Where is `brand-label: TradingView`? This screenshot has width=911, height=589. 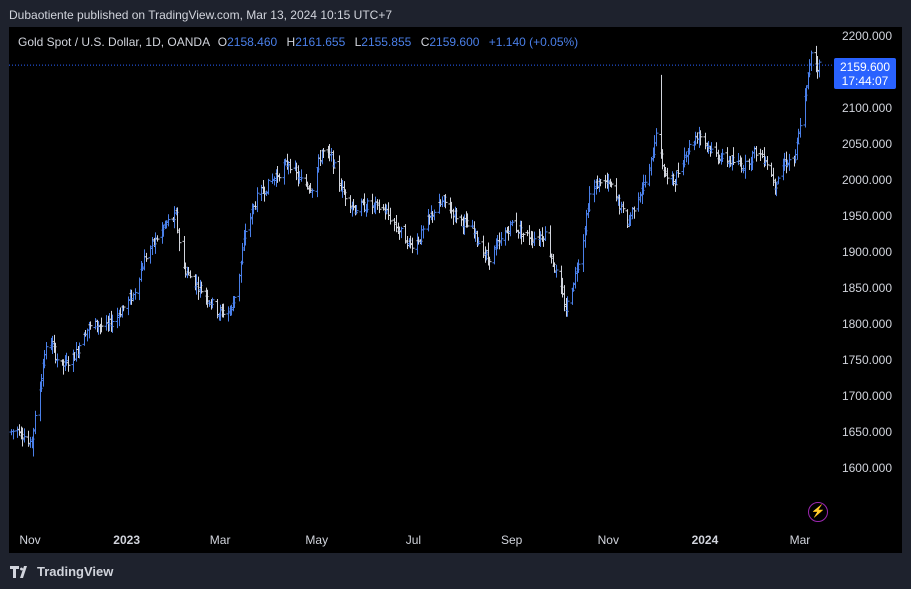 brand-label: TradingView is located at coordinates (75, 571).